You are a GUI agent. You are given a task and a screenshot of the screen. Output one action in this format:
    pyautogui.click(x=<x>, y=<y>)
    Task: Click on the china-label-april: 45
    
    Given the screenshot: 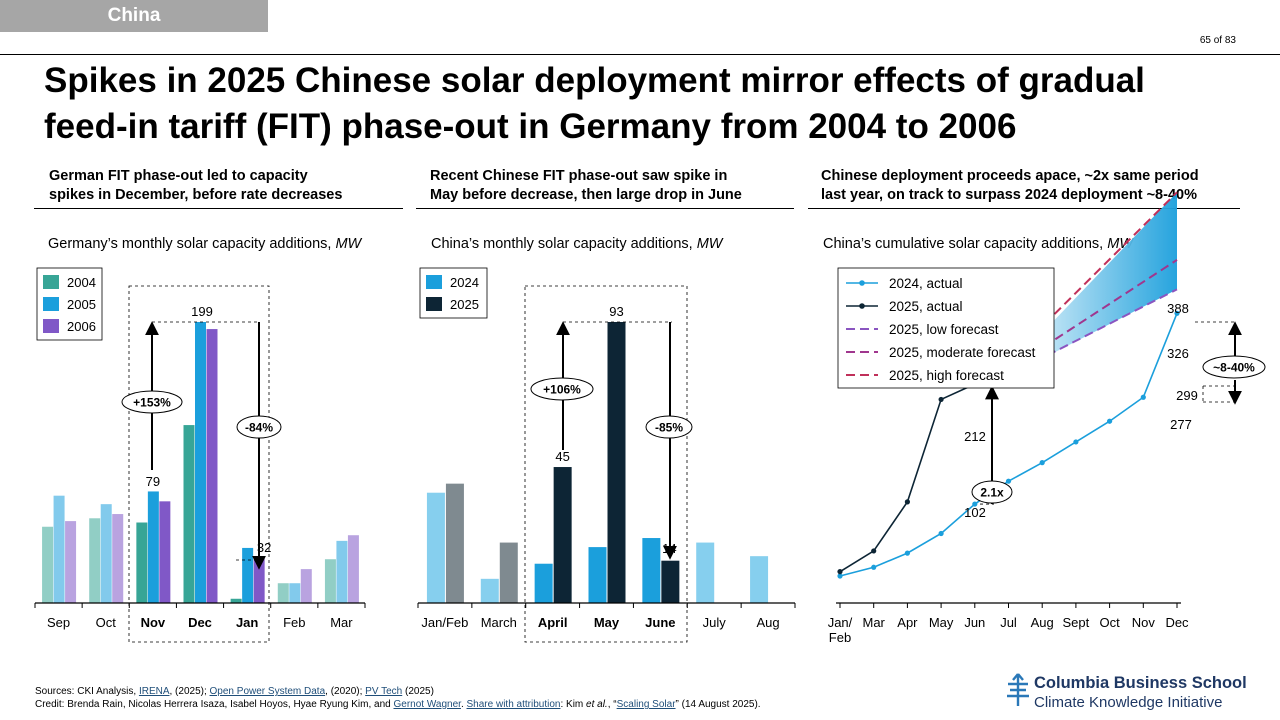 What is the action you would take?
    pyautogui.click(x=562, y=456)
    